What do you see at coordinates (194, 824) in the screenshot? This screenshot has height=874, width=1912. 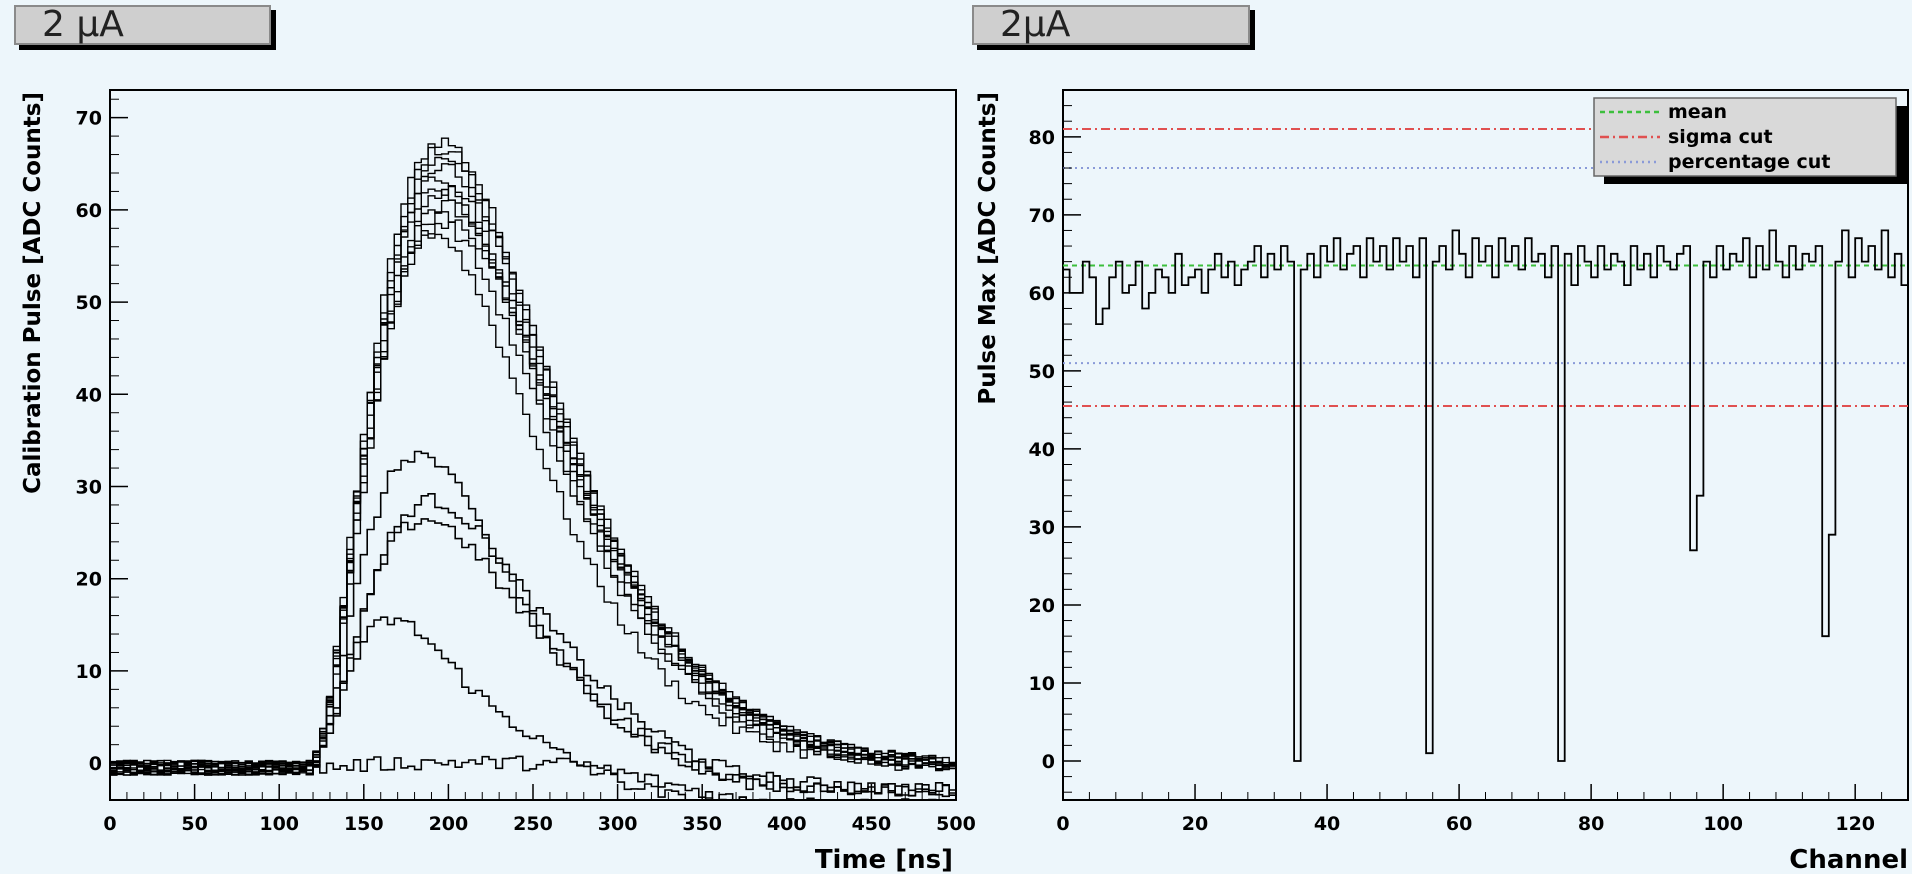 I see `left-x-tick-label: 50` at bounding box center [194, 824].